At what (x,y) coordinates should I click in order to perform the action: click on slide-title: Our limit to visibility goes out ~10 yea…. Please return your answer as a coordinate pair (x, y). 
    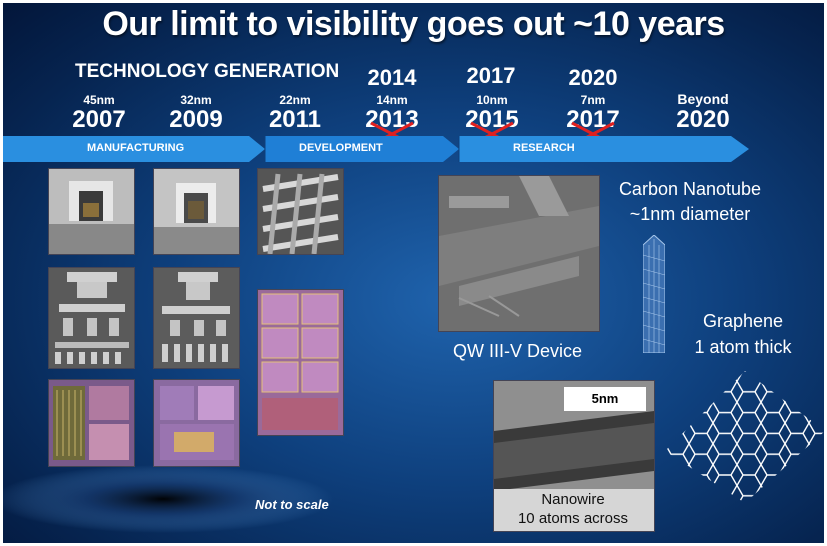
    Looking at the image, I should click on (413, 24).